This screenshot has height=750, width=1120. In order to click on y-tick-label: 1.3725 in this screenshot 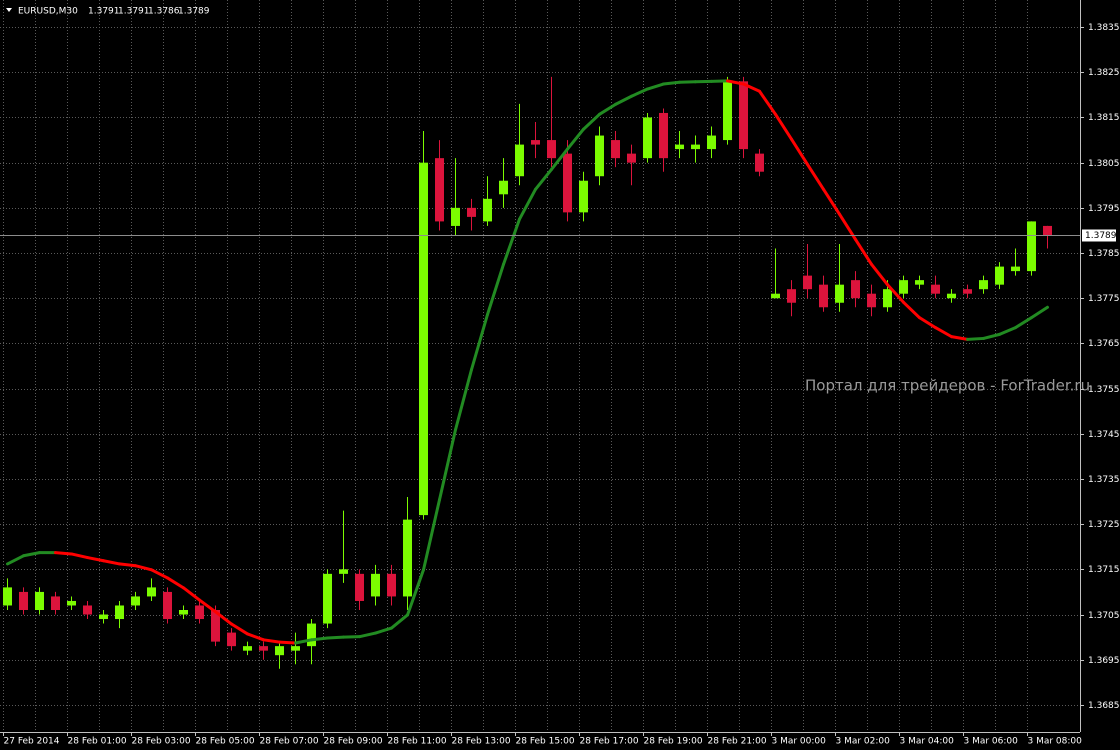, I will do `click(1104, 525)`.